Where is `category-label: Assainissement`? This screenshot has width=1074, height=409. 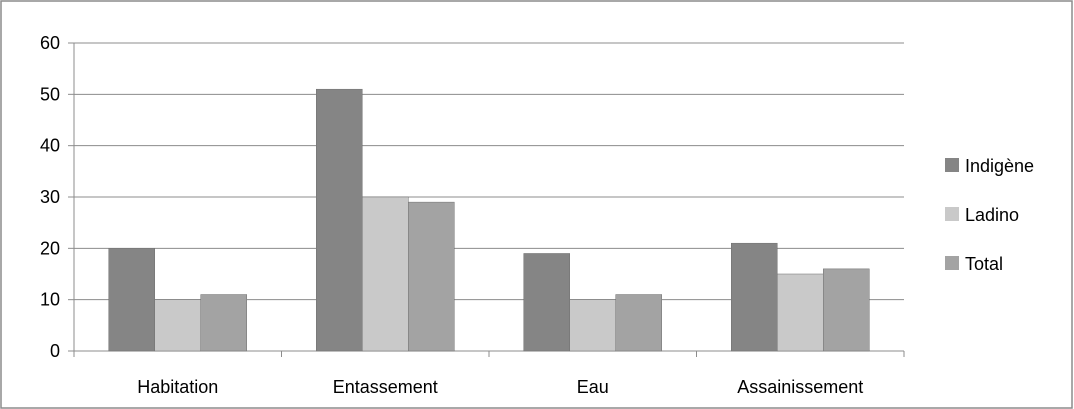 category-label: Assainissement is located at coordinates (800, 387).